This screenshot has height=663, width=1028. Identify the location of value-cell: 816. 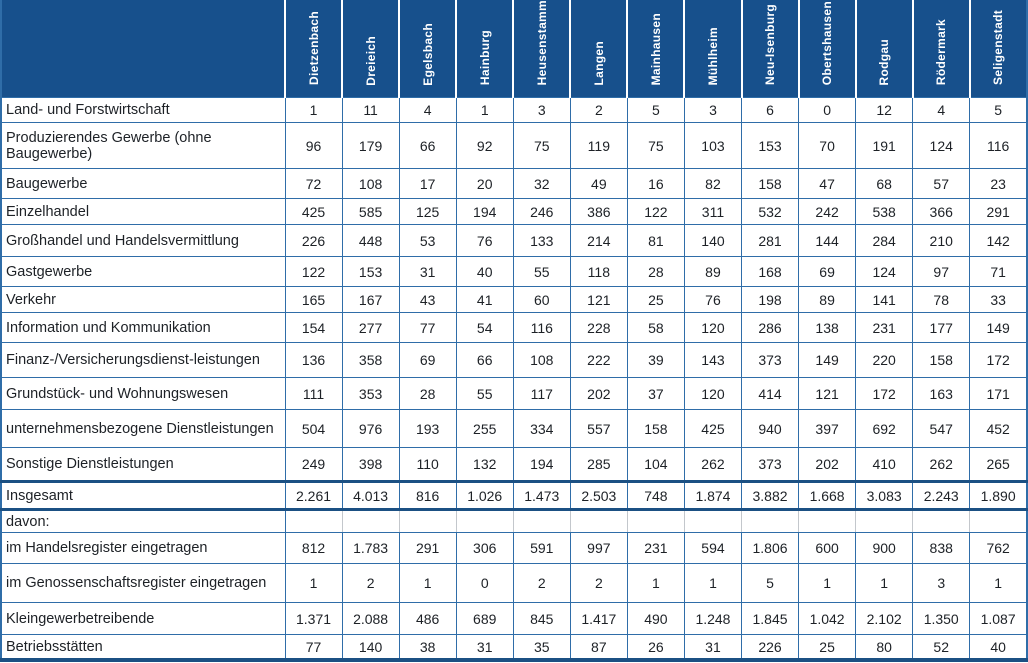
(427, 496).